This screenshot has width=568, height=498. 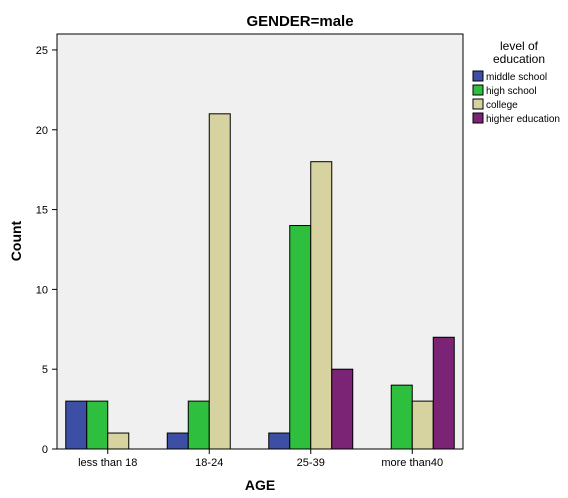 What do you see at coordinates (519, 59) in the screenshot?
I see `legend-title: education` at bounding box center [519, 59].